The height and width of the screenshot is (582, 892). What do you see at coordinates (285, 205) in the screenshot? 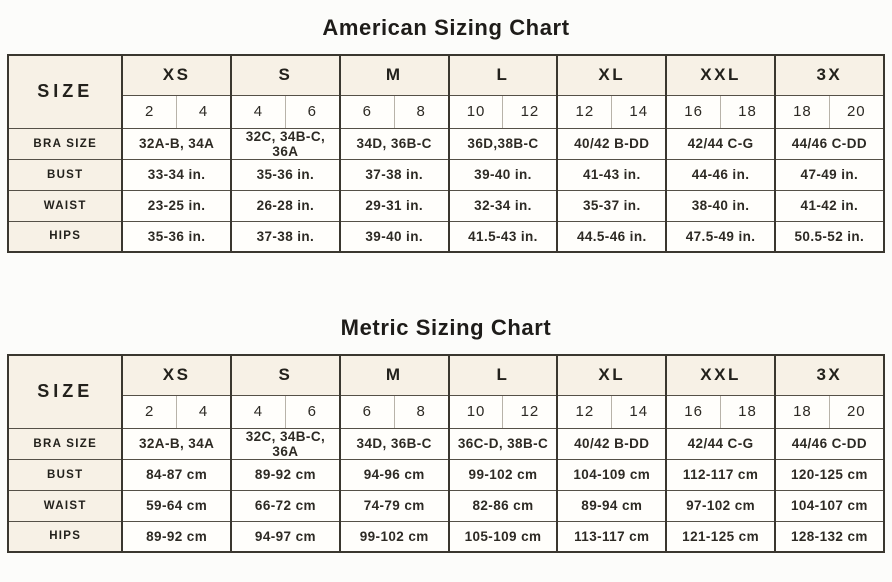
I see `measurement-cell: 26-28 in.` at bounding box center [285, 205].